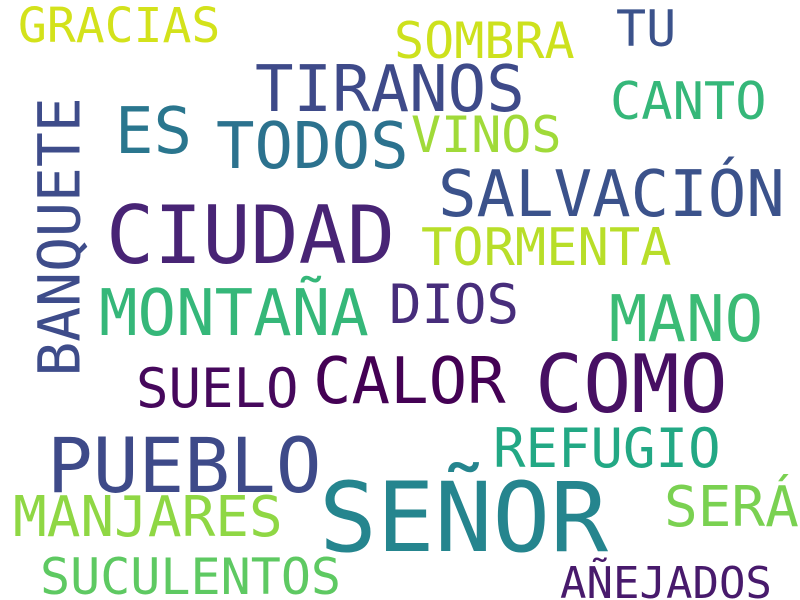 The image size is (800, 600). I want to click on word-salvacion: SALVACIÓN, so click(611, 195).